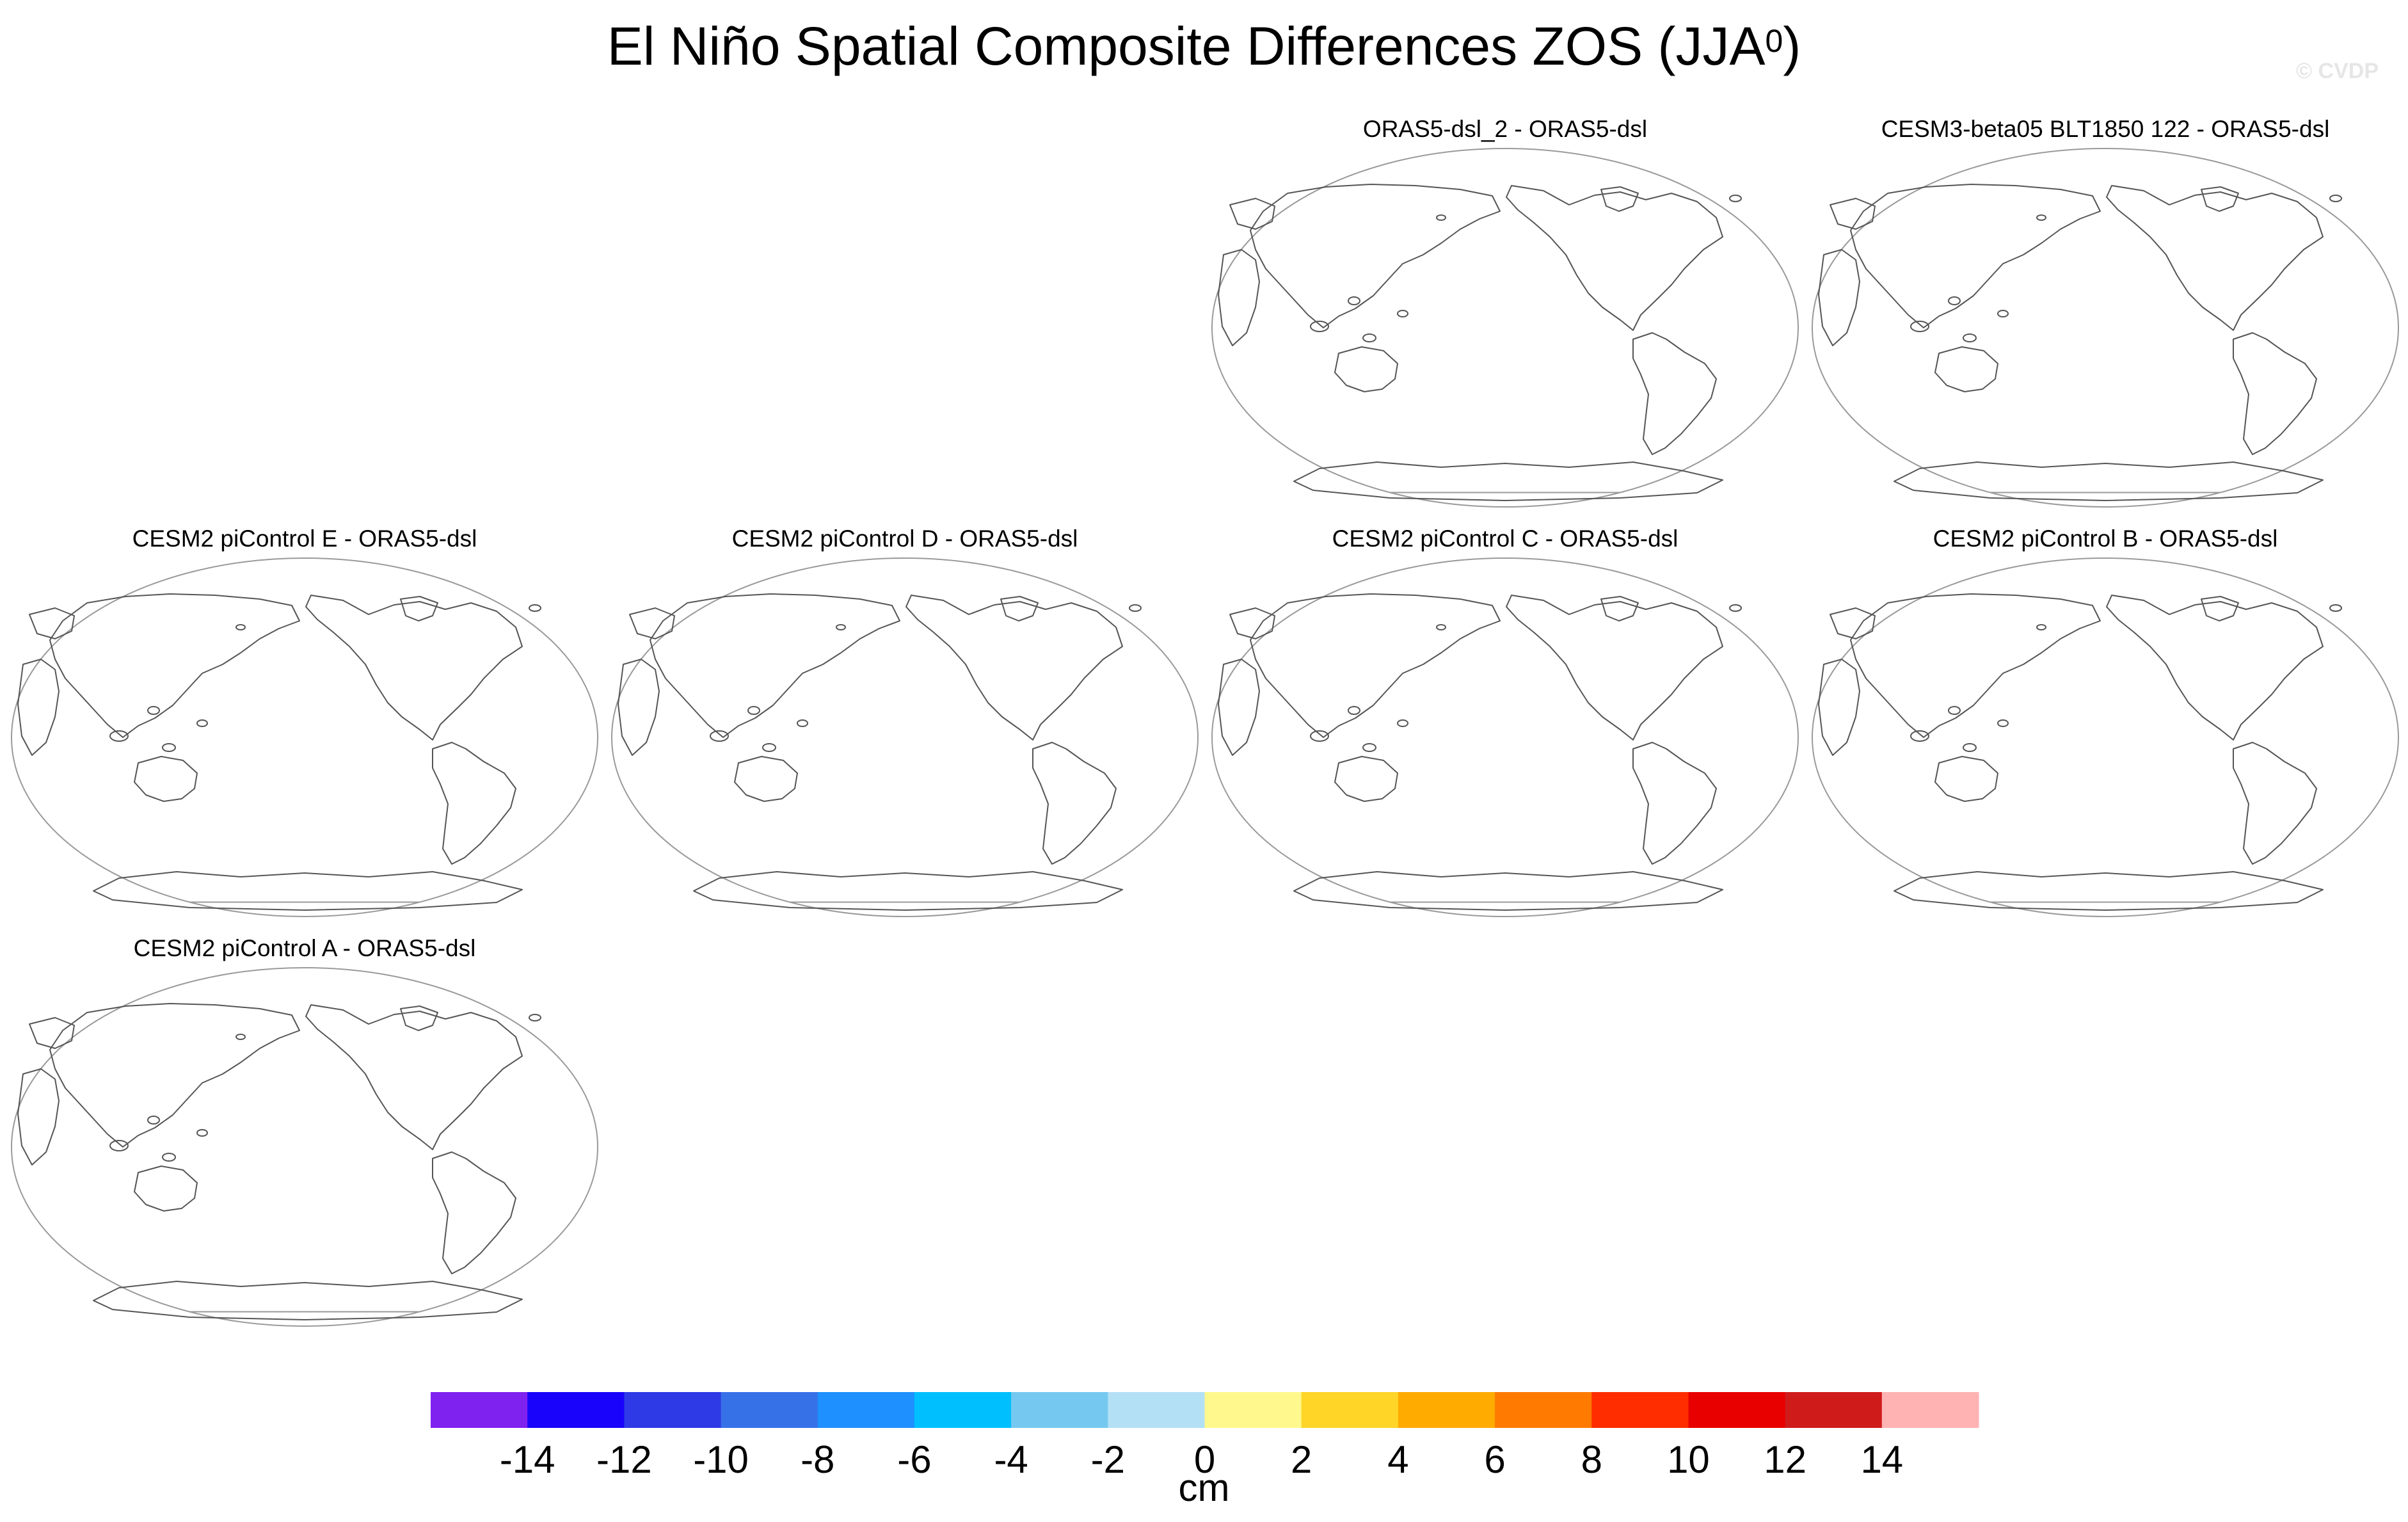  Describe the element at coordinates (304, 948) in the screenshot. I see `panel-title: CESM2 piControl A - ORAS5-dsl` at that location.